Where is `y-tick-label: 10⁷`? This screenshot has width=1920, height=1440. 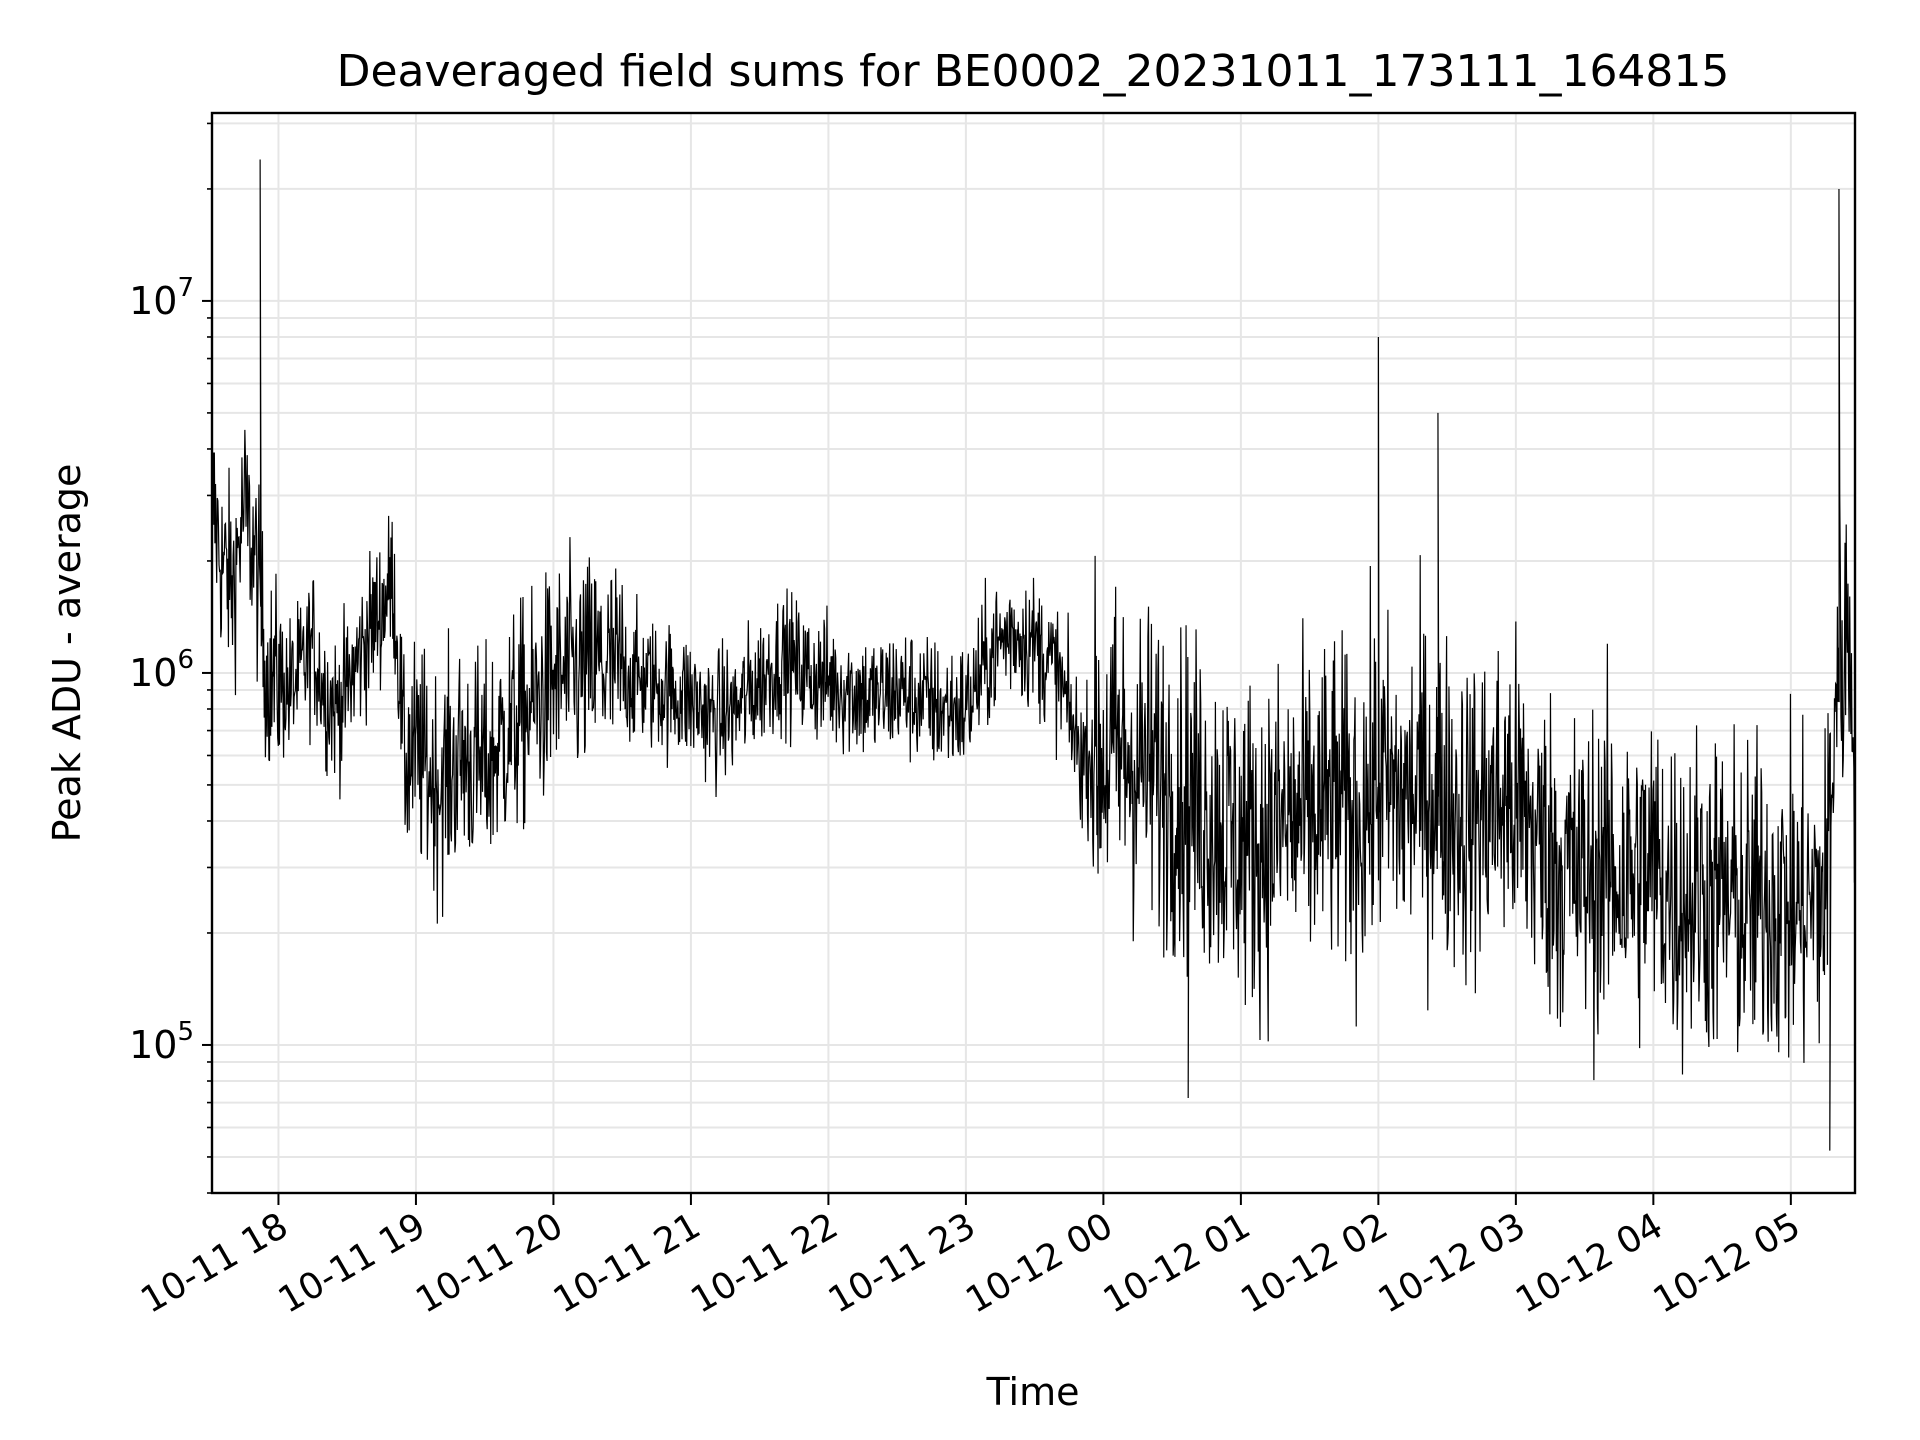
y-tick-label: 10⁷ is located at coordinates (161, 298).